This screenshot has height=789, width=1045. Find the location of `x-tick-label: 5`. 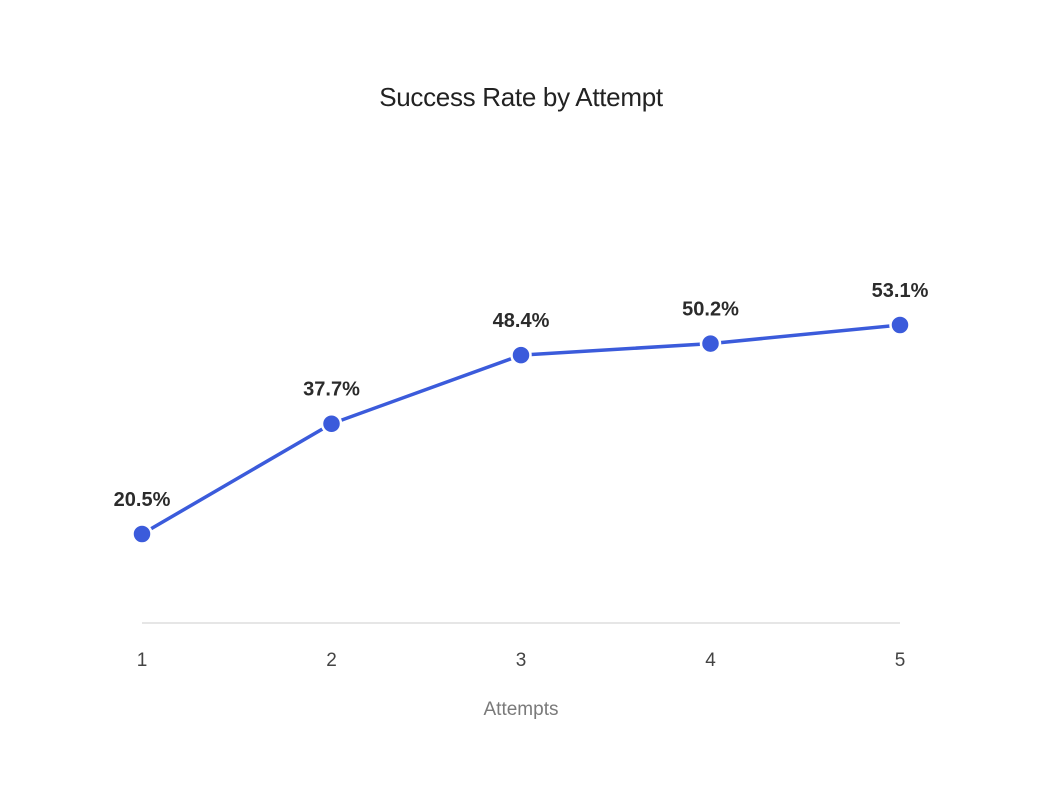

x-tick-label: 5 is located at coordinates (900, 660).